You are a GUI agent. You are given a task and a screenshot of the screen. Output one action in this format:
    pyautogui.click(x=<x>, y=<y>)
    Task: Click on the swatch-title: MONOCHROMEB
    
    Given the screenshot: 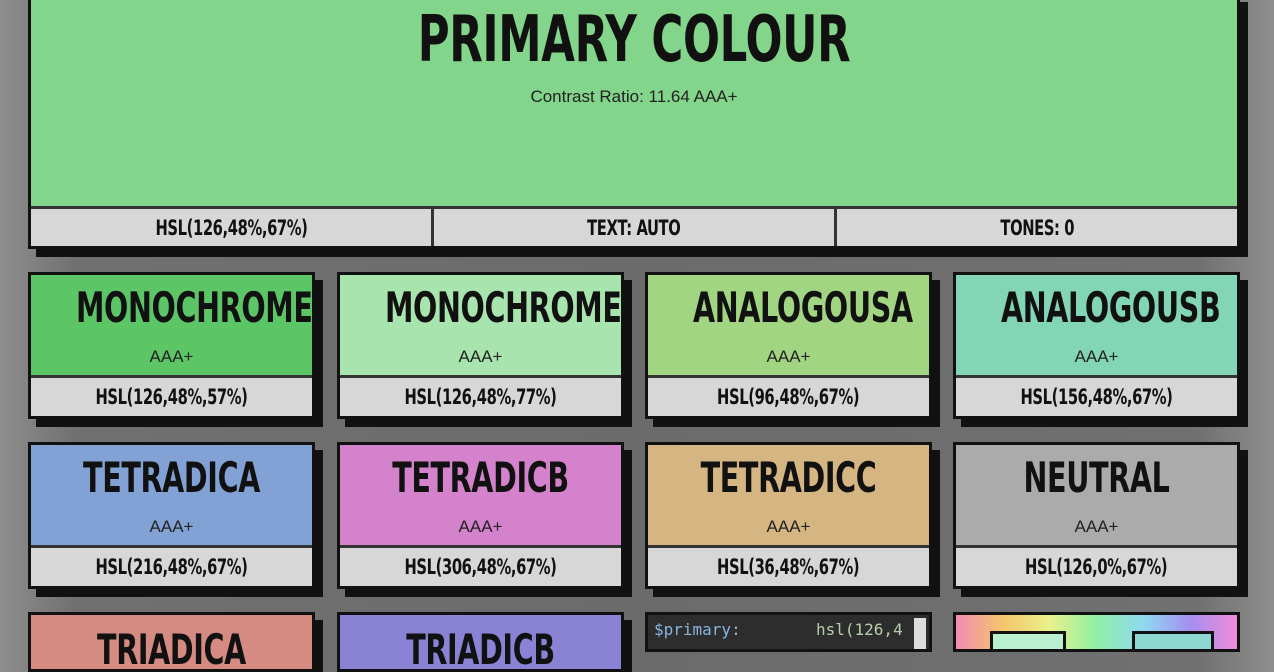 What is the action you would take?
    pyautogui.click(x=504, y=307)
    